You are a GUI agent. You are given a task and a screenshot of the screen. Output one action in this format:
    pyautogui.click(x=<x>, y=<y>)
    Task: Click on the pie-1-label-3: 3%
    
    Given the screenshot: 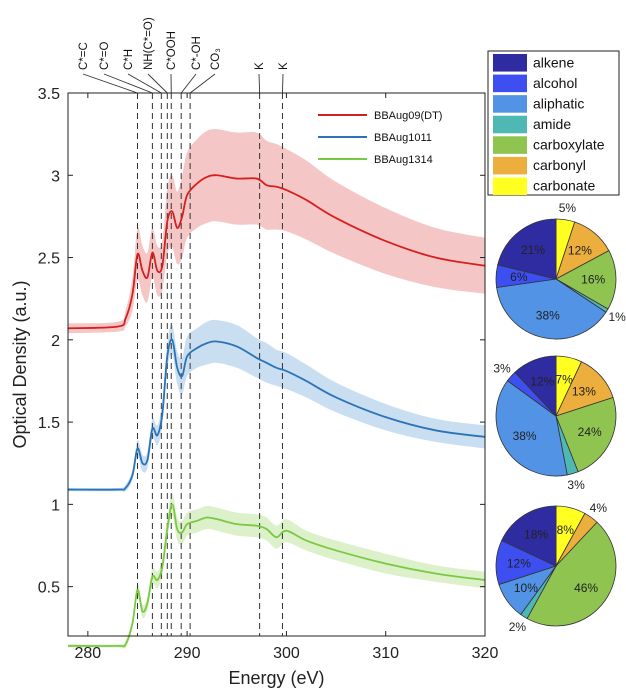 What is the action you would take?
    pyautogui.click(x=576, y=485)
    